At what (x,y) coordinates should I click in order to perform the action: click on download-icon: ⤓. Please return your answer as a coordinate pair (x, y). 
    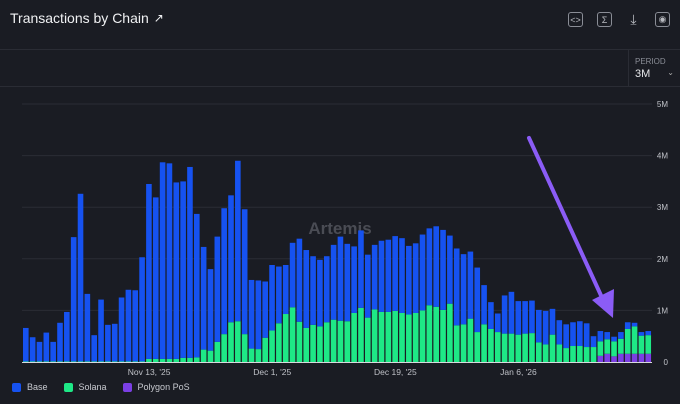
    Looking at the image, I should click on (633, 19).